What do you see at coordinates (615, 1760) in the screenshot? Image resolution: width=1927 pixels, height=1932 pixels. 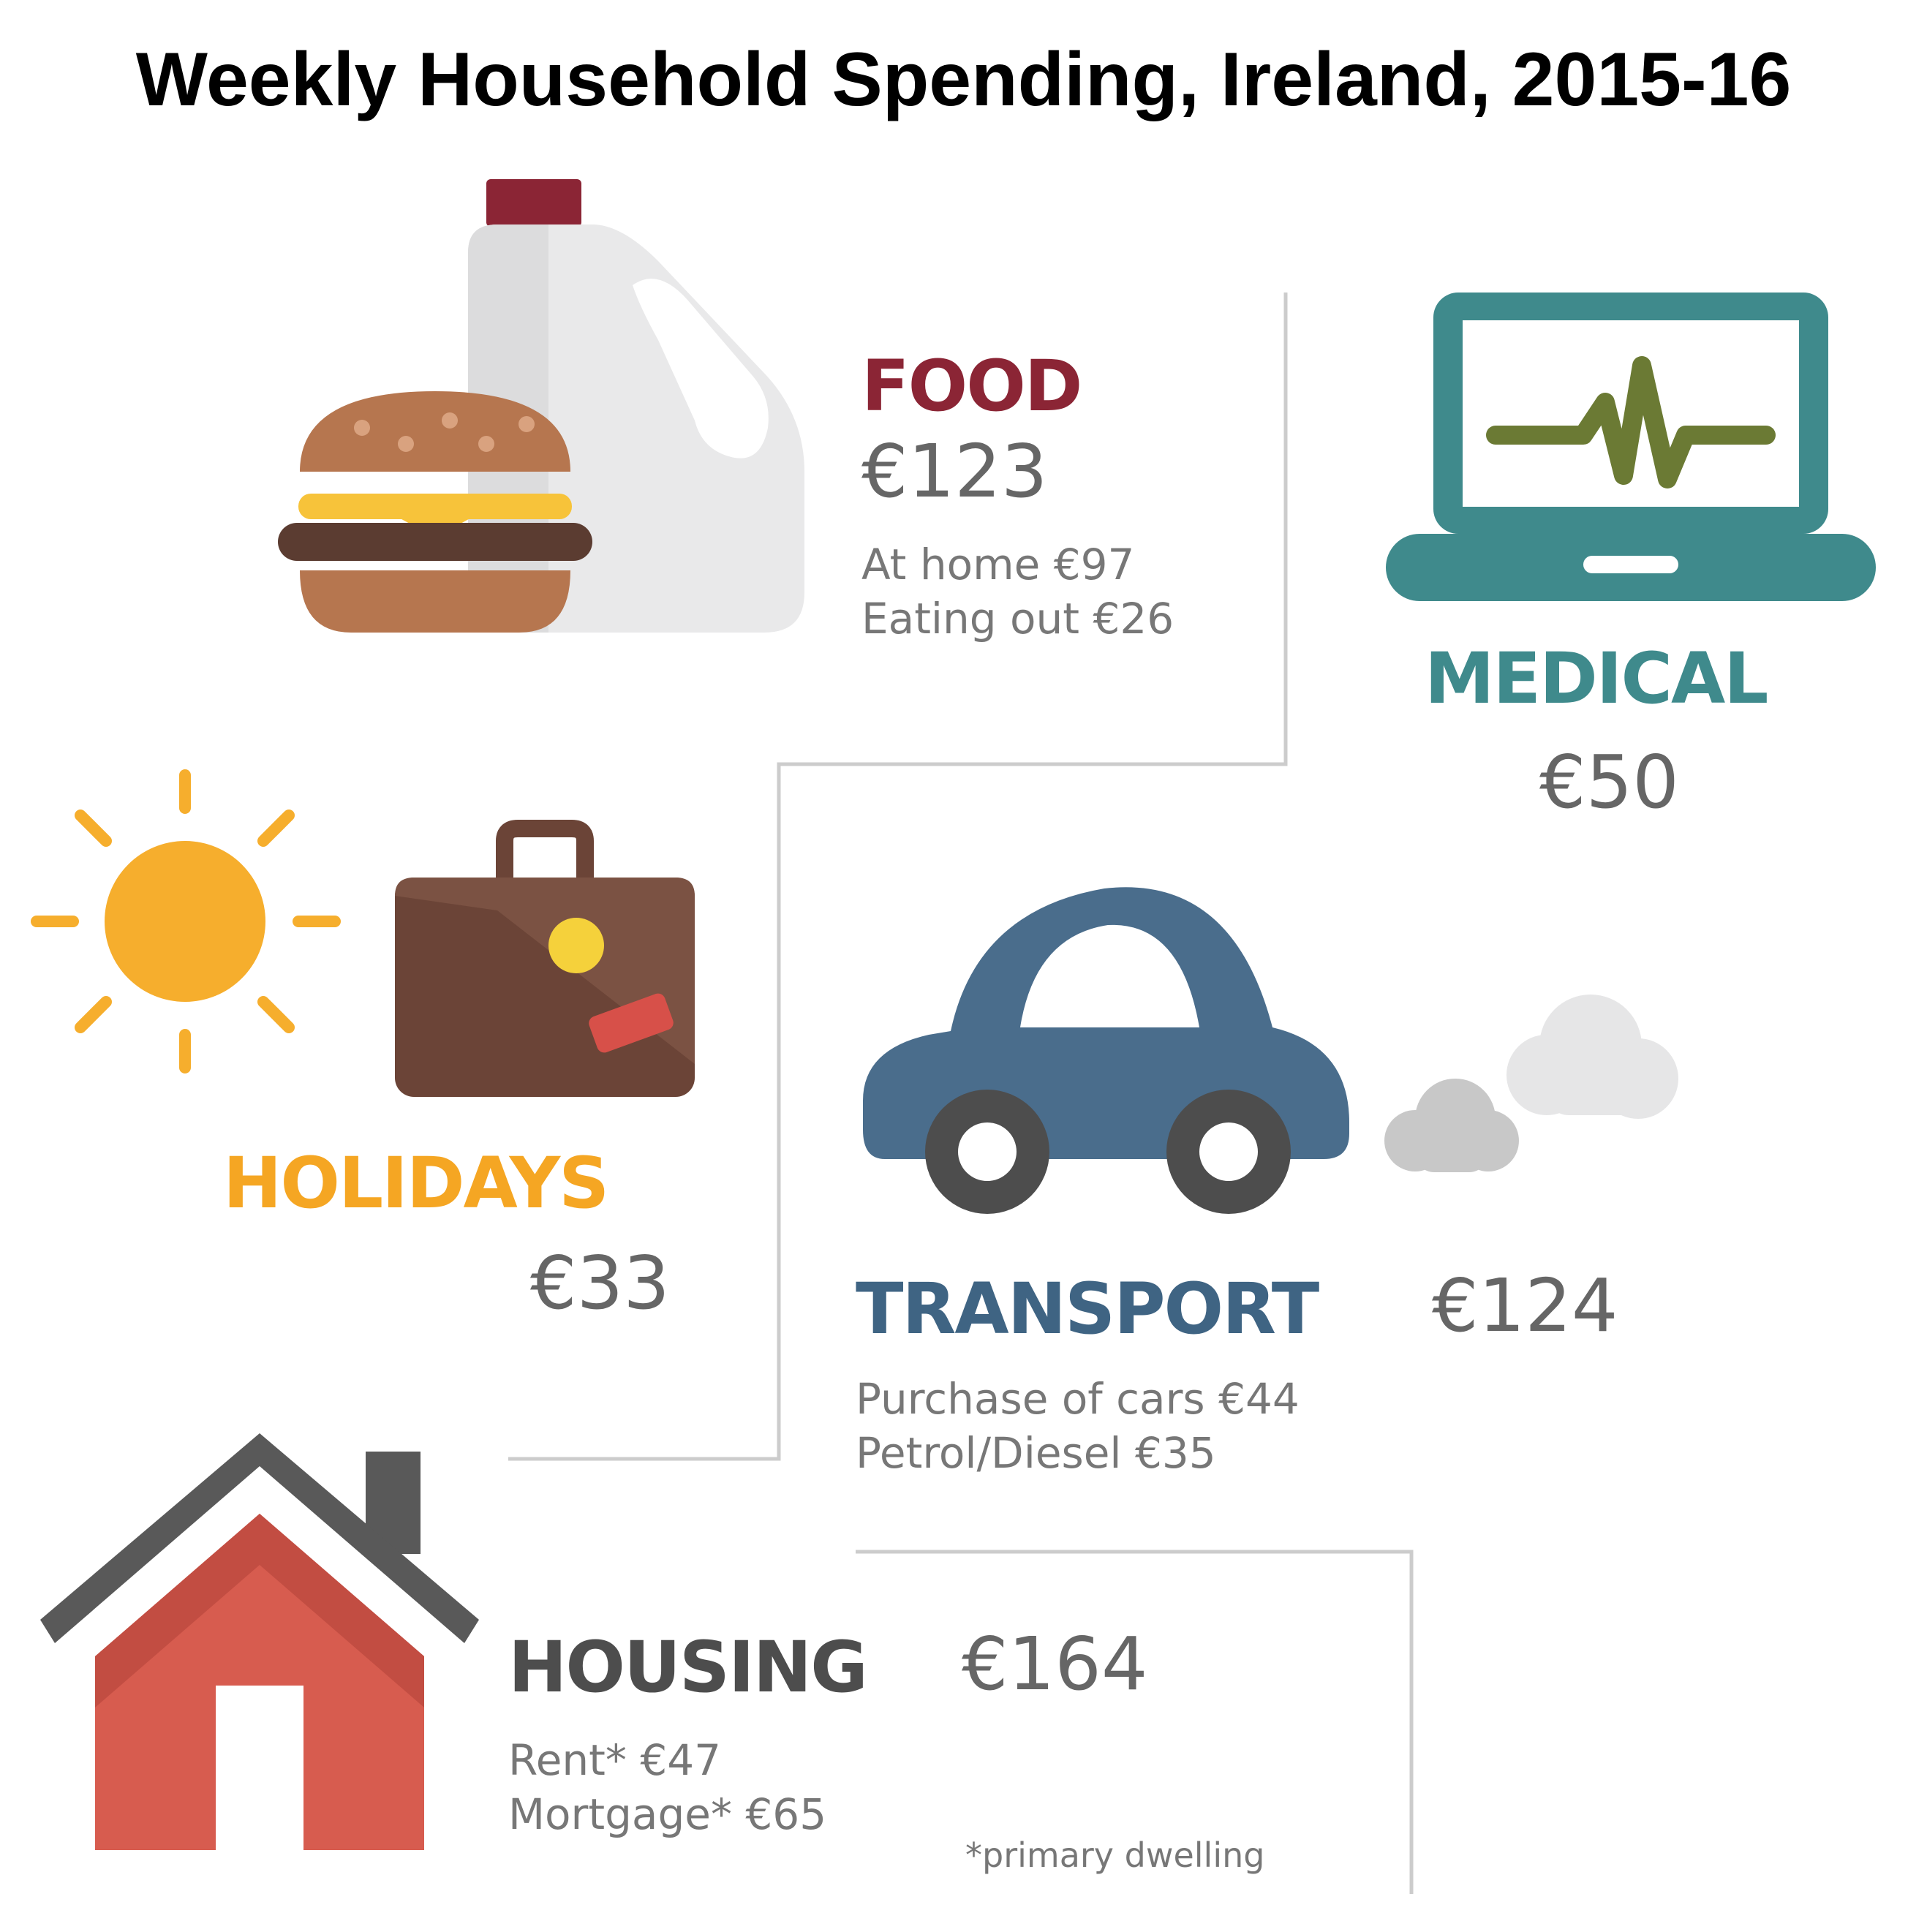 I see `housing-detail-rent: Rent* €47` at bounding box center [615, 1760].